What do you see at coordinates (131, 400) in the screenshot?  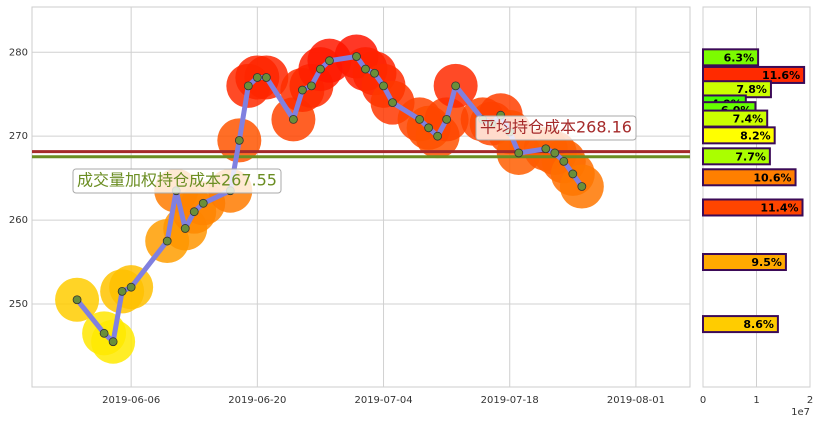 I see `x-tick-label: 2019-06-06` at bounding box center [131, 400].